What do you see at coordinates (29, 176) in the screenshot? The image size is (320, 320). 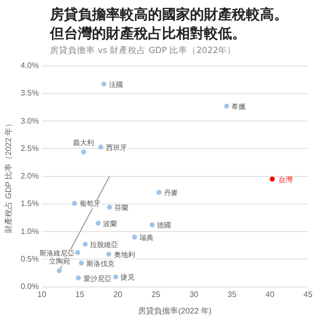 I see `y-tick-label: 2.0%` at bounding box center [29, 176].